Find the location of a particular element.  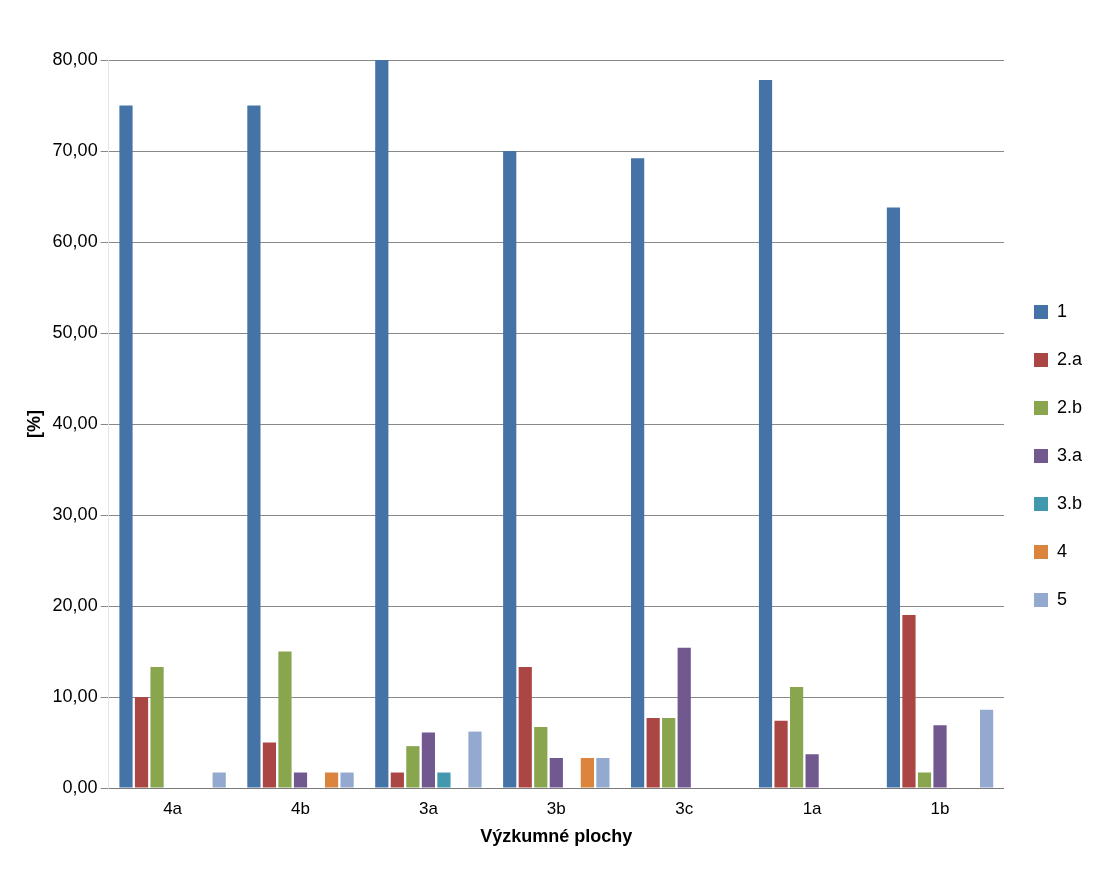

y-tick-label: 50,00 is located at coordinates (75, 331).